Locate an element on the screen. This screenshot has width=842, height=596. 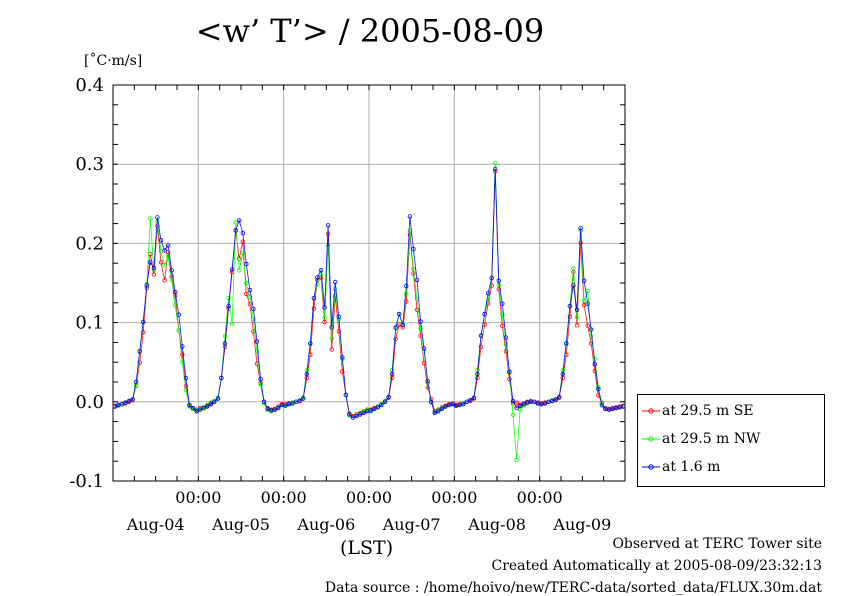
x-axis-label: (LST) is located at coordinates (367, 548).